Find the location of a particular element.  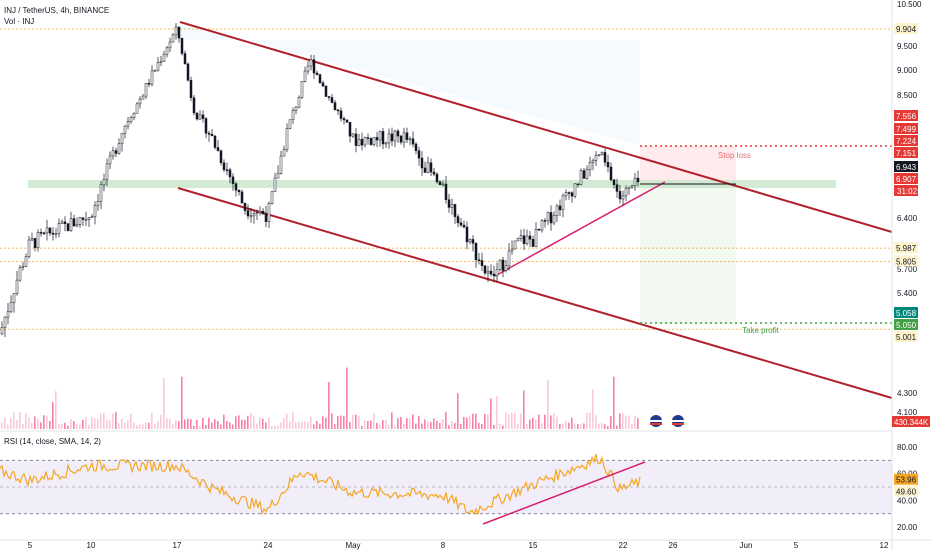

x-tick-label: May is located at coordinates (352, 545).